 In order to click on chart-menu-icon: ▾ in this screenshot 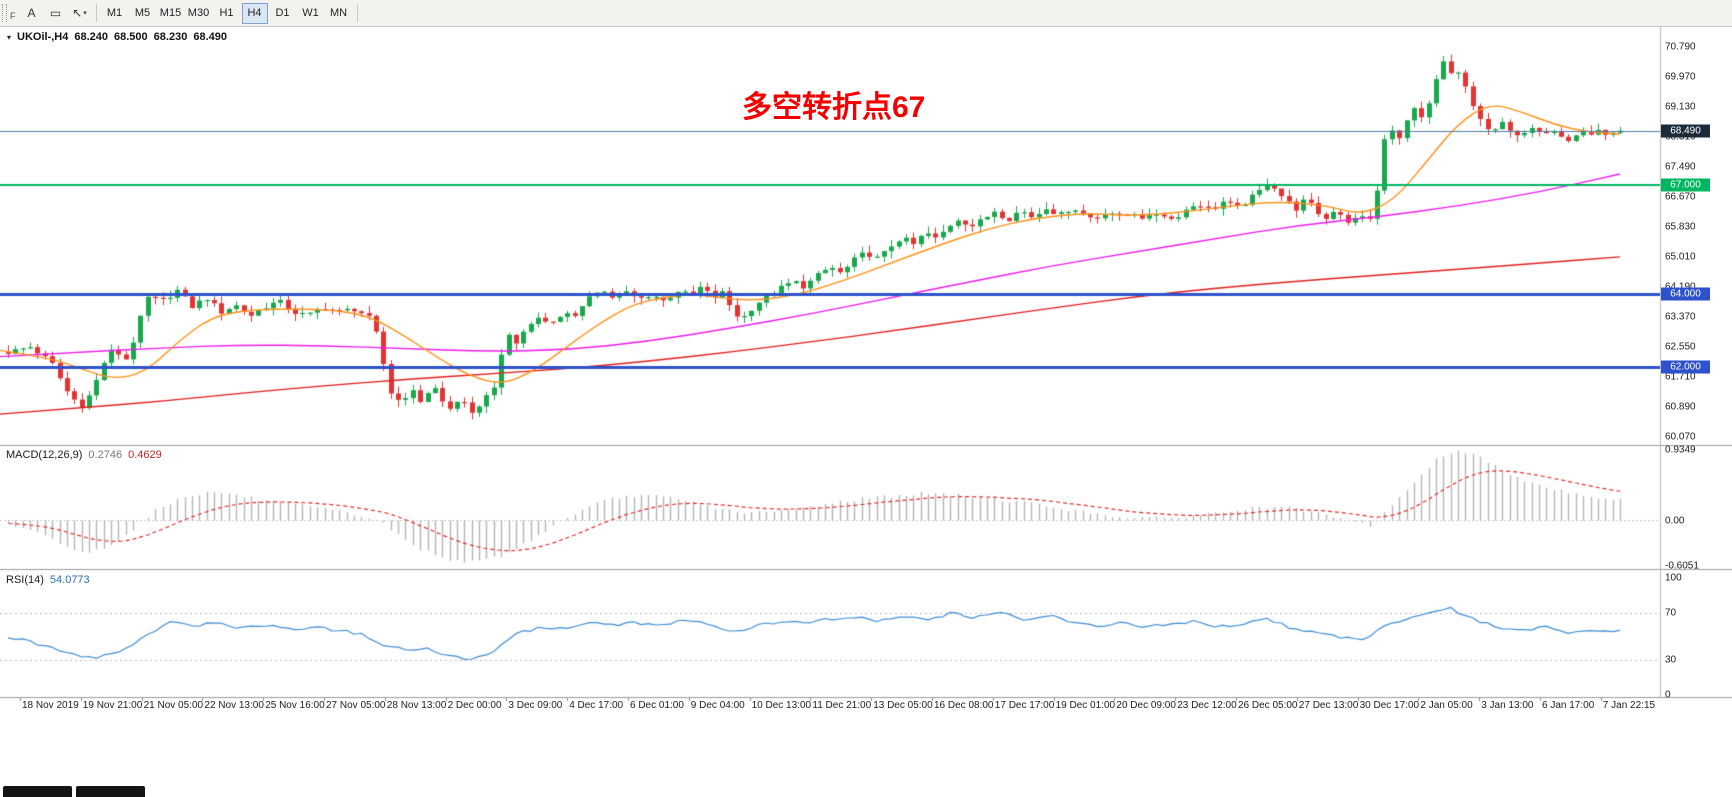, I will do `click(9, 37)`.